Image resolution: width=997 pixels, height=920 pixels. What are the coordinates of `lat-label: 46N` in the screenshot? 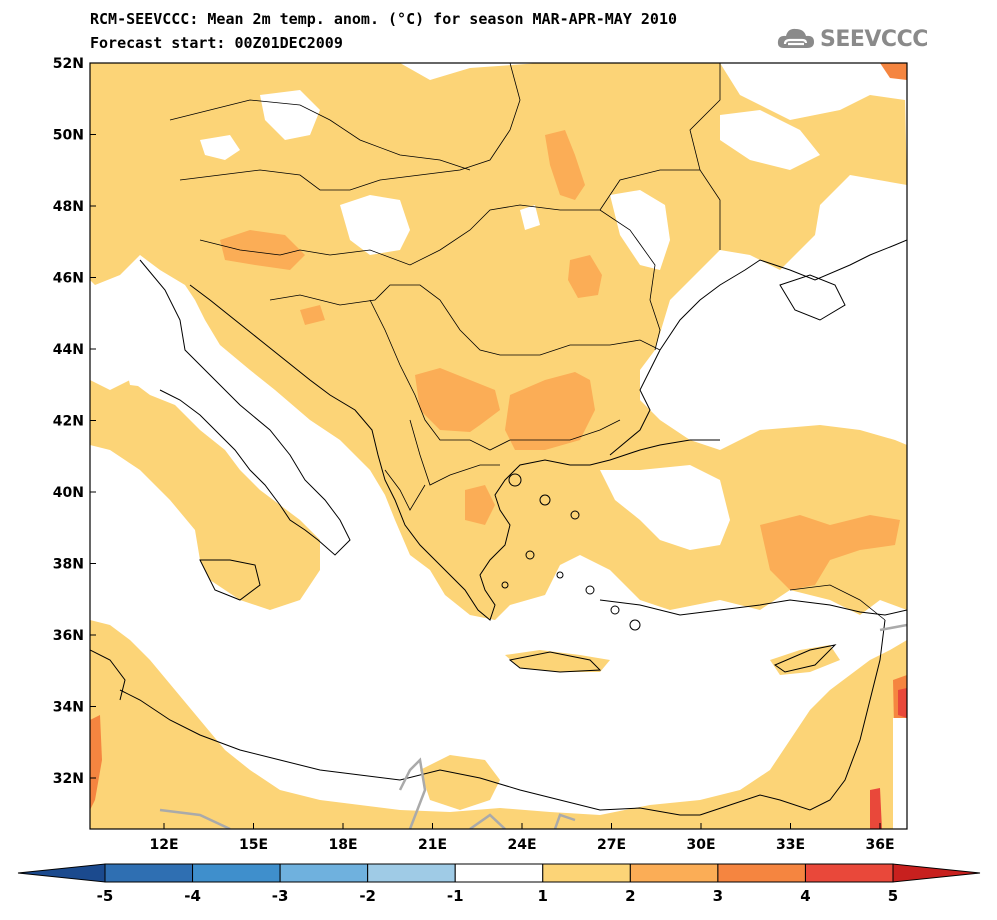 It's located at (68, 279).